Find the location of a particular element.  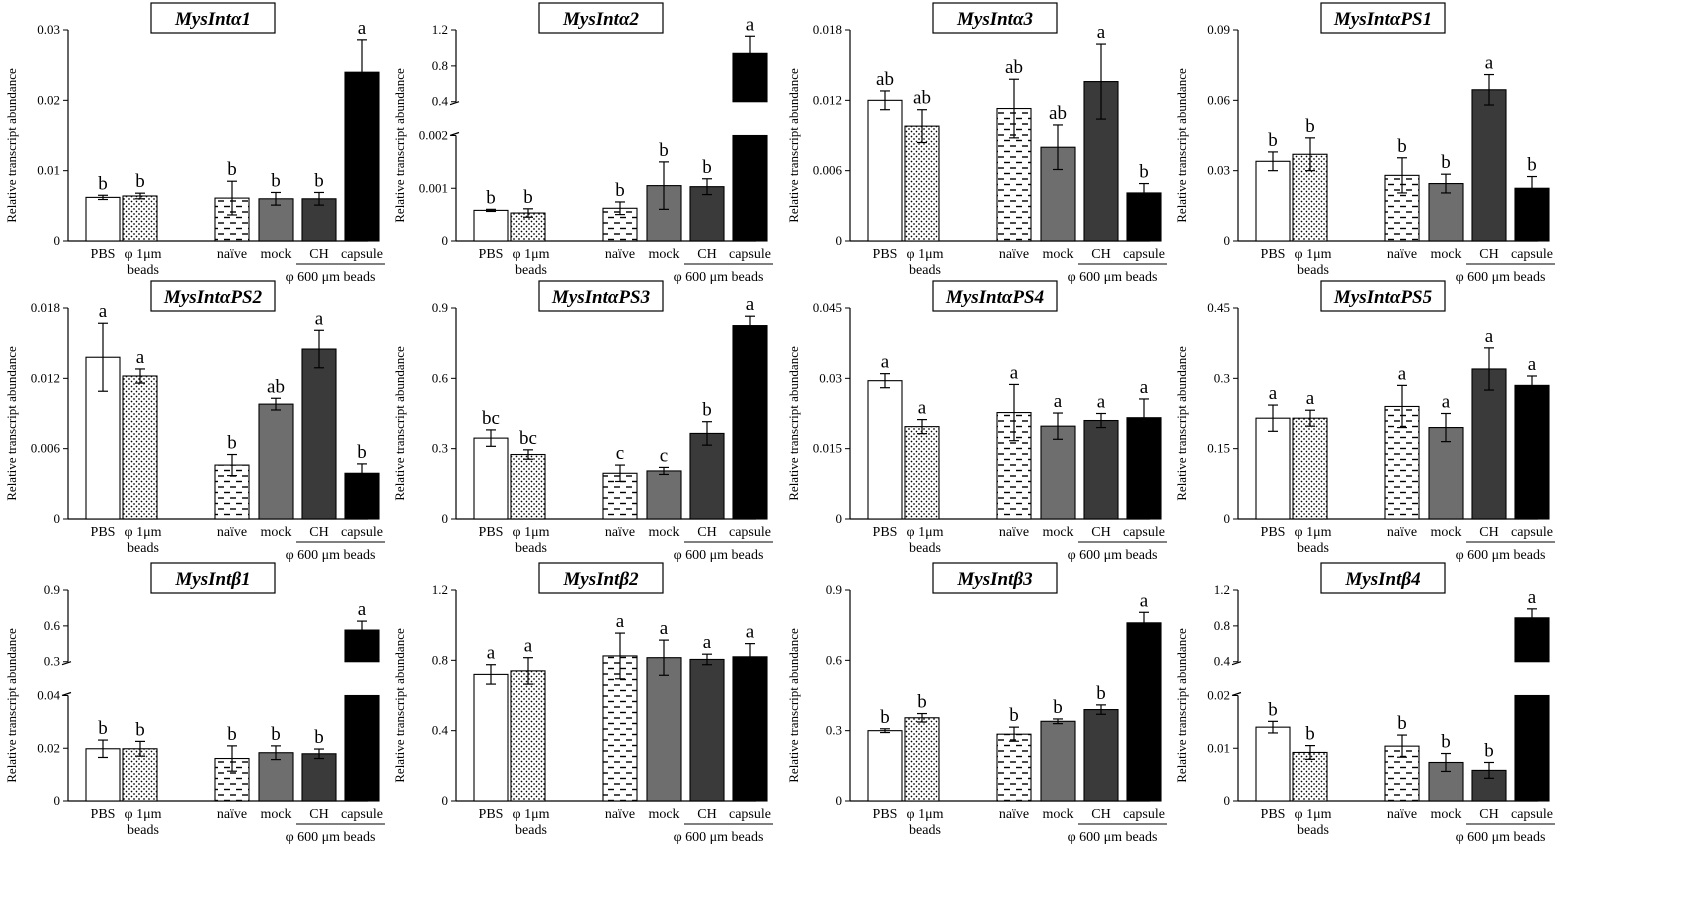

chart-title: MysIntβ1 is located at coordinates (212, 579).